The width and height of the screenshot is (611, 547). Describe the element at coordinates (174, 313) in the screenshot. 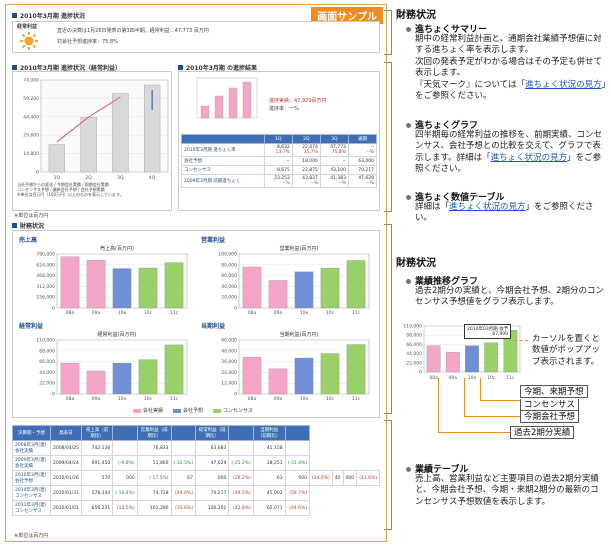

I see `x-tick-label: 11c` at that location.